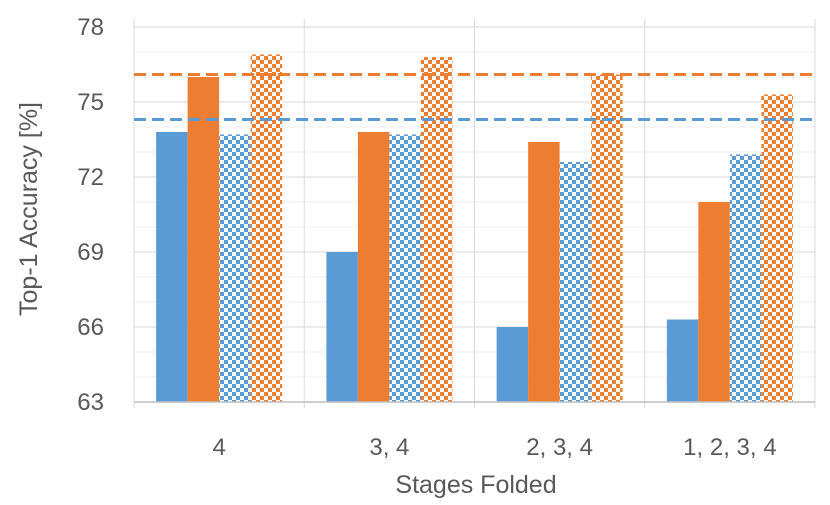 This screenshot has height=505, width=830. Describe the element at coordinates (29, 209) in the screenshot. I see `y-axis-title: Top-1 Accuracy [%]` at that location.